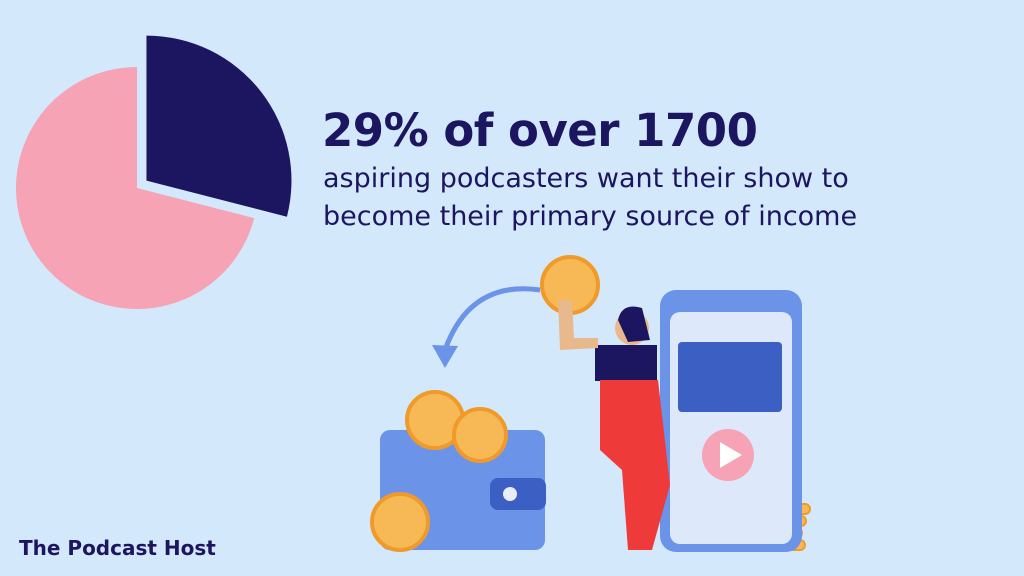 This screenshot has width=1024, height=576. What do you see at coordinates (540, 130) in the screenshot?
I see `headline: 29% of over 1700` at bounding box center [540, 130].